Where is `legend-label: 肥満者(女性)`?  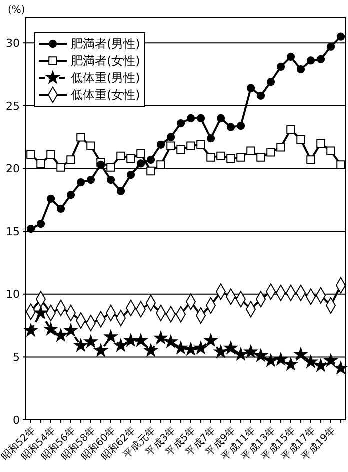
legend-label: 肥満者(女性) is located at coordinates (105, 61).